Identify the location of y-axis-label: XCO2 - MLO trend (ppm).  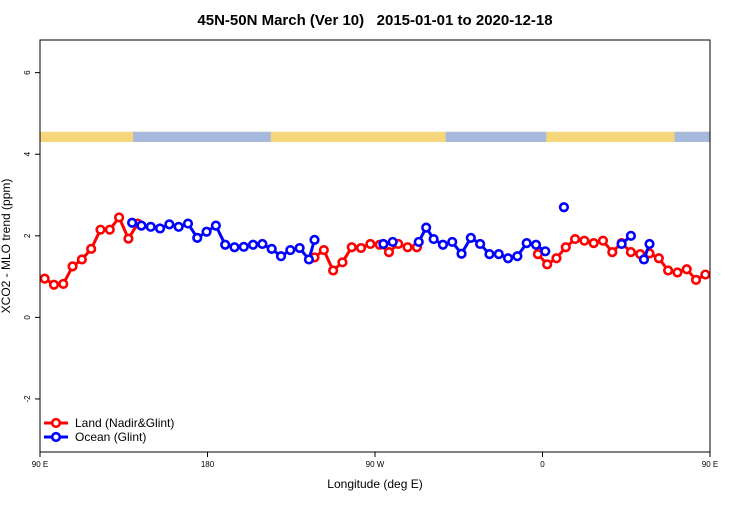
(6, 246).